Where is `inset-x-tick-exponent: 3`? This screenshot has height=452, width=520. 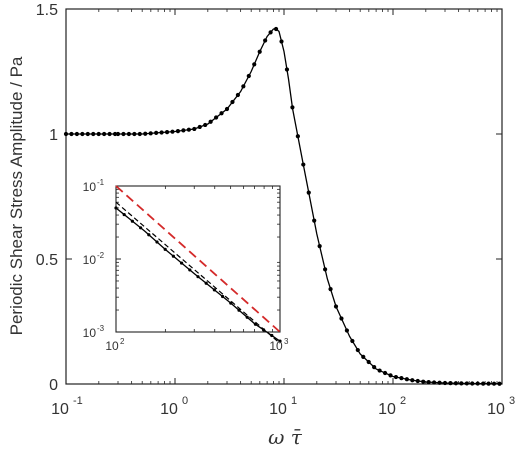 inset-x-tick-exponent: 3 is located at coordinates (286, 341).